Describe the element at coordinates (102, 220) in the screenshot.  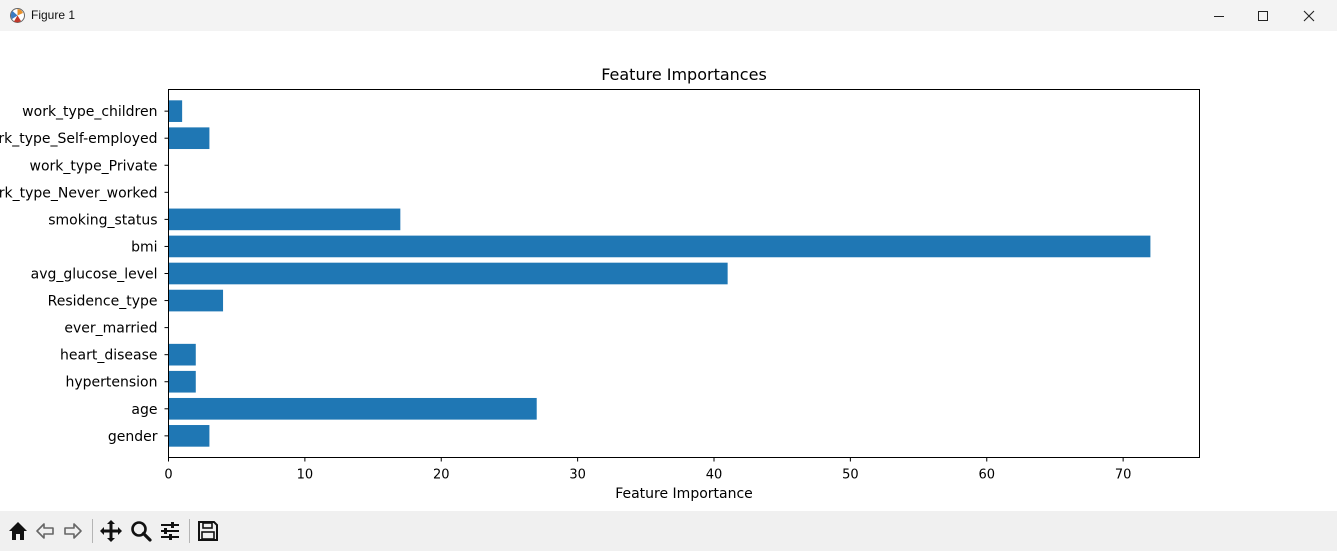
I see `y-tick-label: smoking_status` at that location.